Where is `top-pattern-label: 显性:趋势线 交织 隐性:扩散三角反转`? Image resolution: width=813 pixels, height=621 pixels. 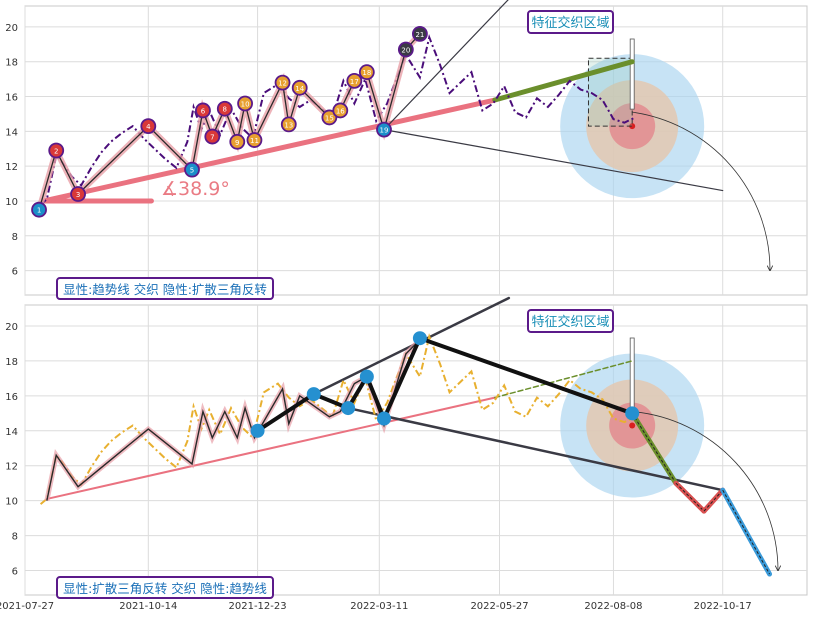
top-pattern-label: 显性:趋势线 交织 隐性:扩散三角反转 is located at coordinates (165, 289).